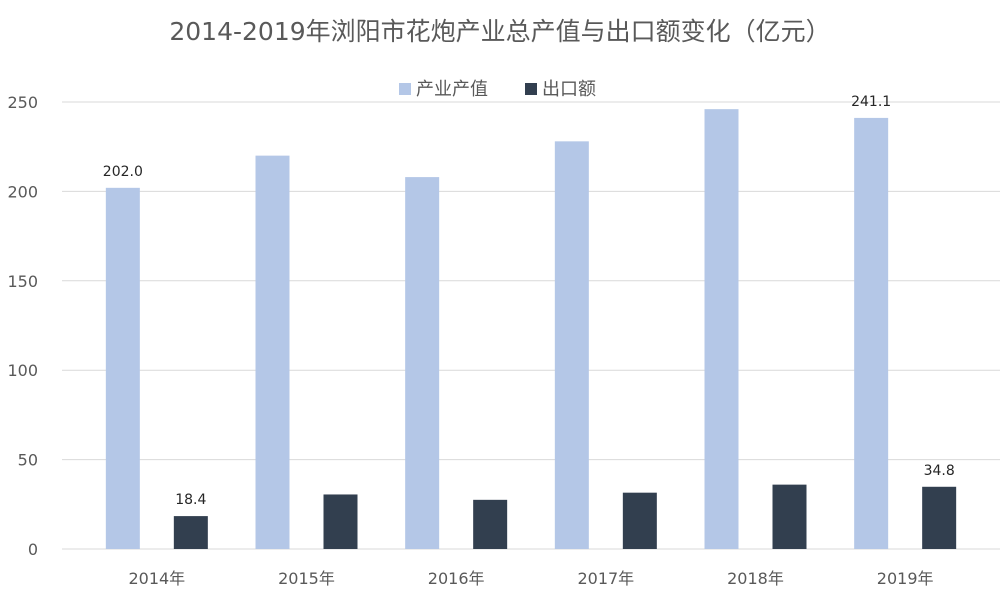  Describe the element at coordinates (452, 89) in the screenshot. I see `legend-label-output: 产业产值` at that location.